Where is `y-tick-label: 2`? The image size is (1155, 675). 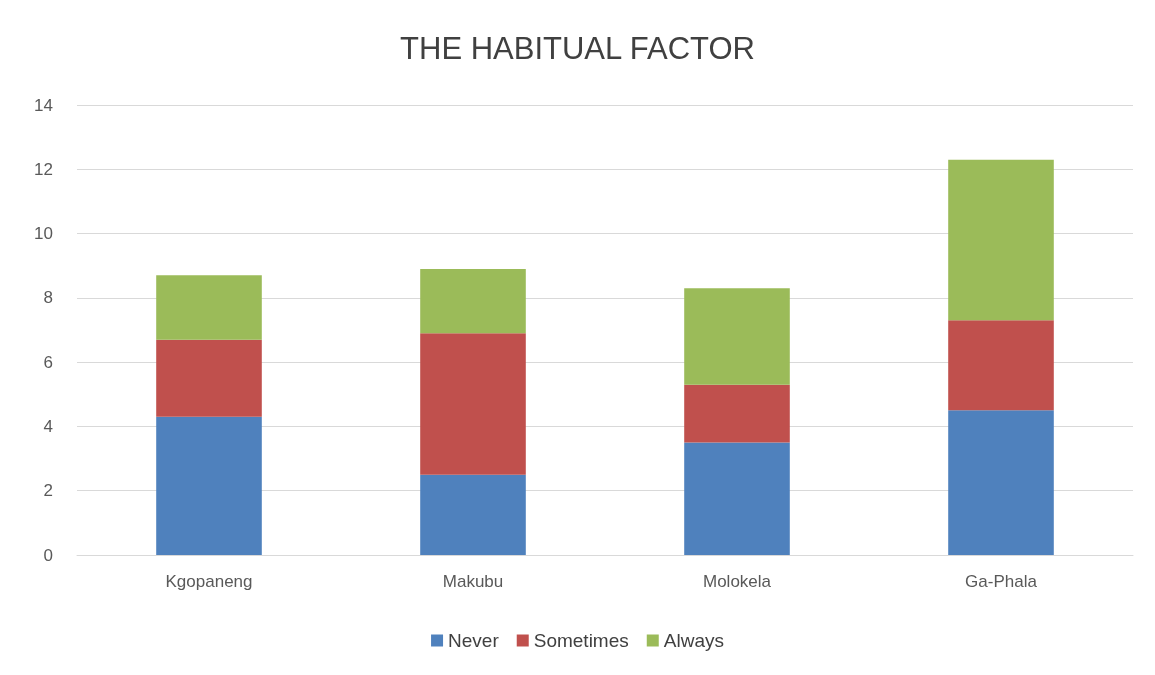
y-tick-label: 2 is located at coordinates (48, 491).